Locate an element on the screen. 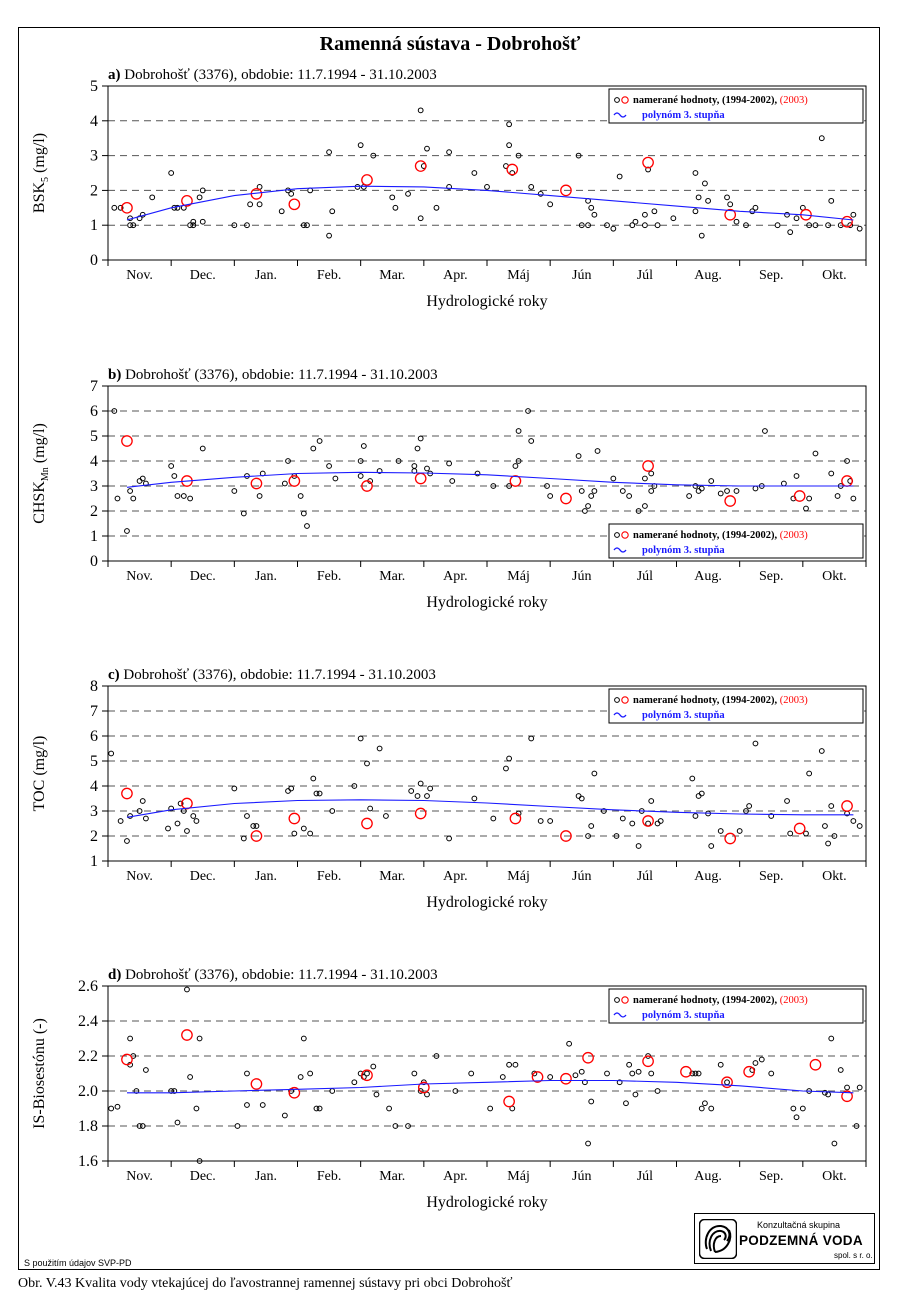 This screenshot has height=1306, width=900. y-axis-label: IS-Biosestónu (-) is located at coordinates (39, 1073).